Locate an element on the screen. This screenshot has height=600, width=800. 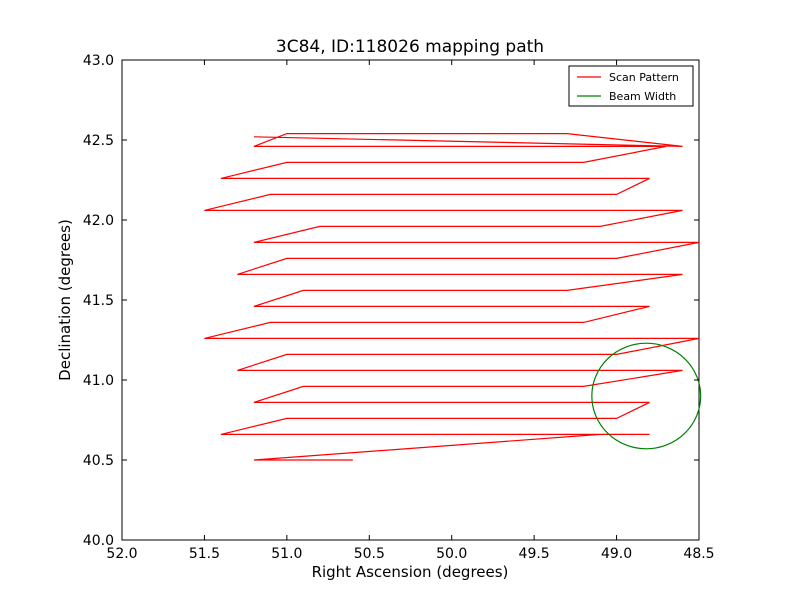
x-tick-label: 49.5 is located at coordinates (534, 554).